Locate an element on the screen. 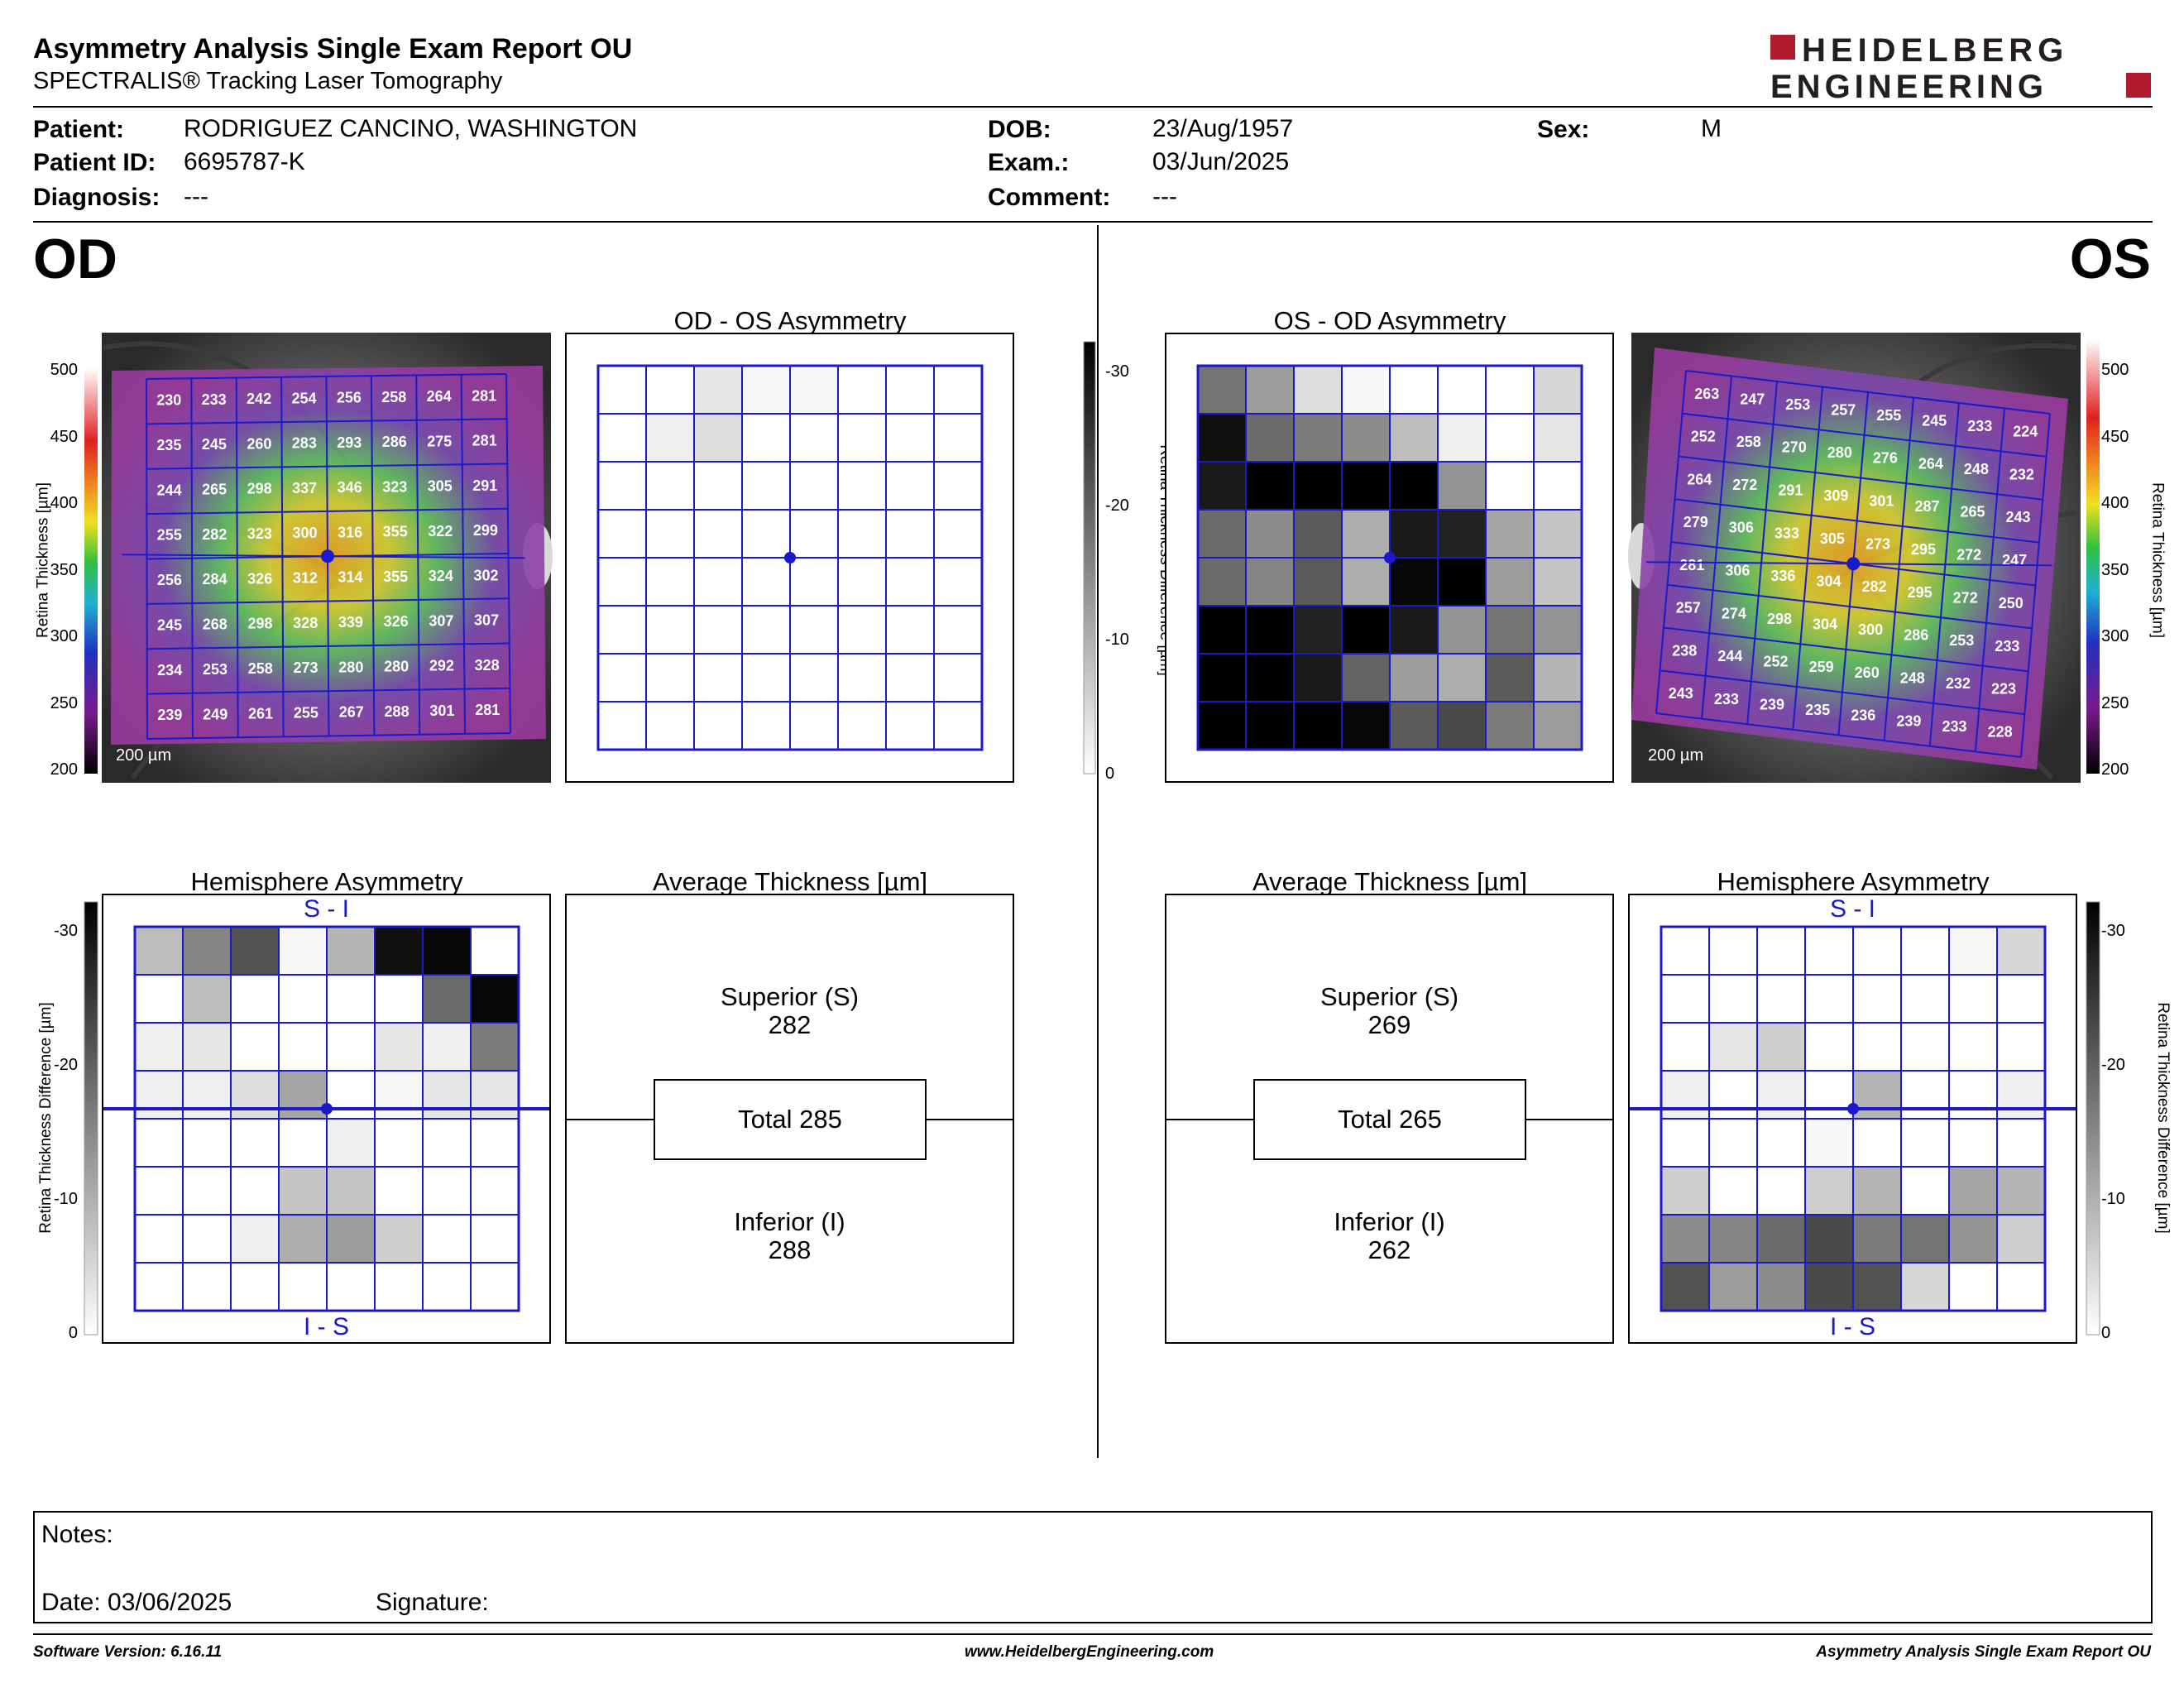 The image size is (2184, 1688). os-thickness-value: 280 is located at coordinates (1839, 452).